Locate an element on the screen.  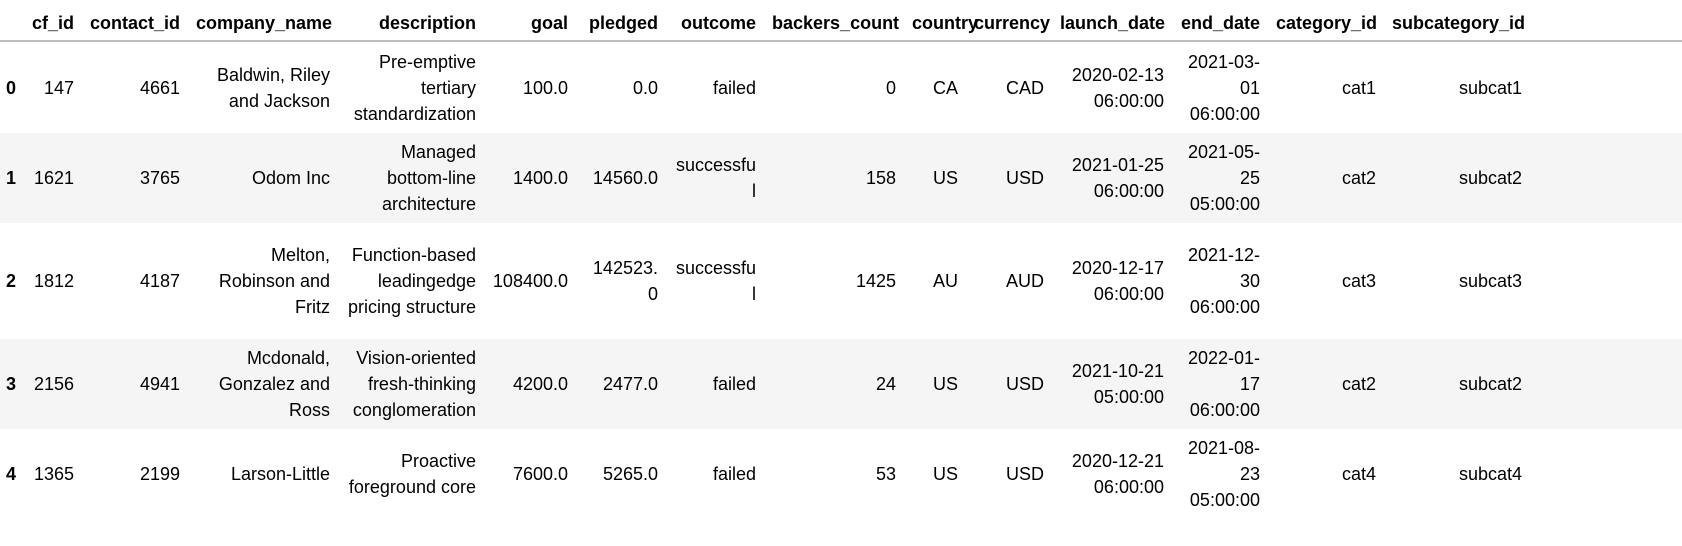
column-header-country: country is located at coordinates (942, 21).